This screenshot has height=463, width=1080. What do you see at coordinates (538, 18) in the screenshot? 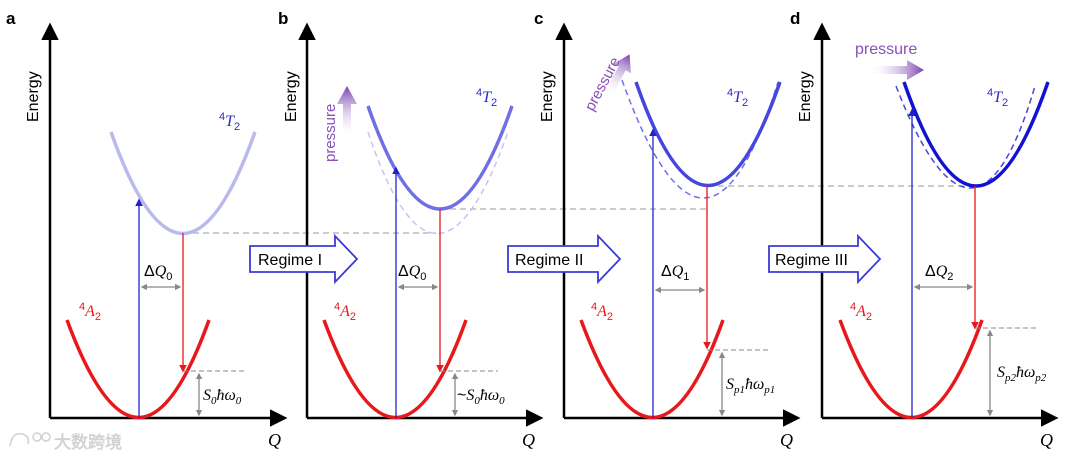
I see `panel-letter: c` at bounding box center [538, 18].